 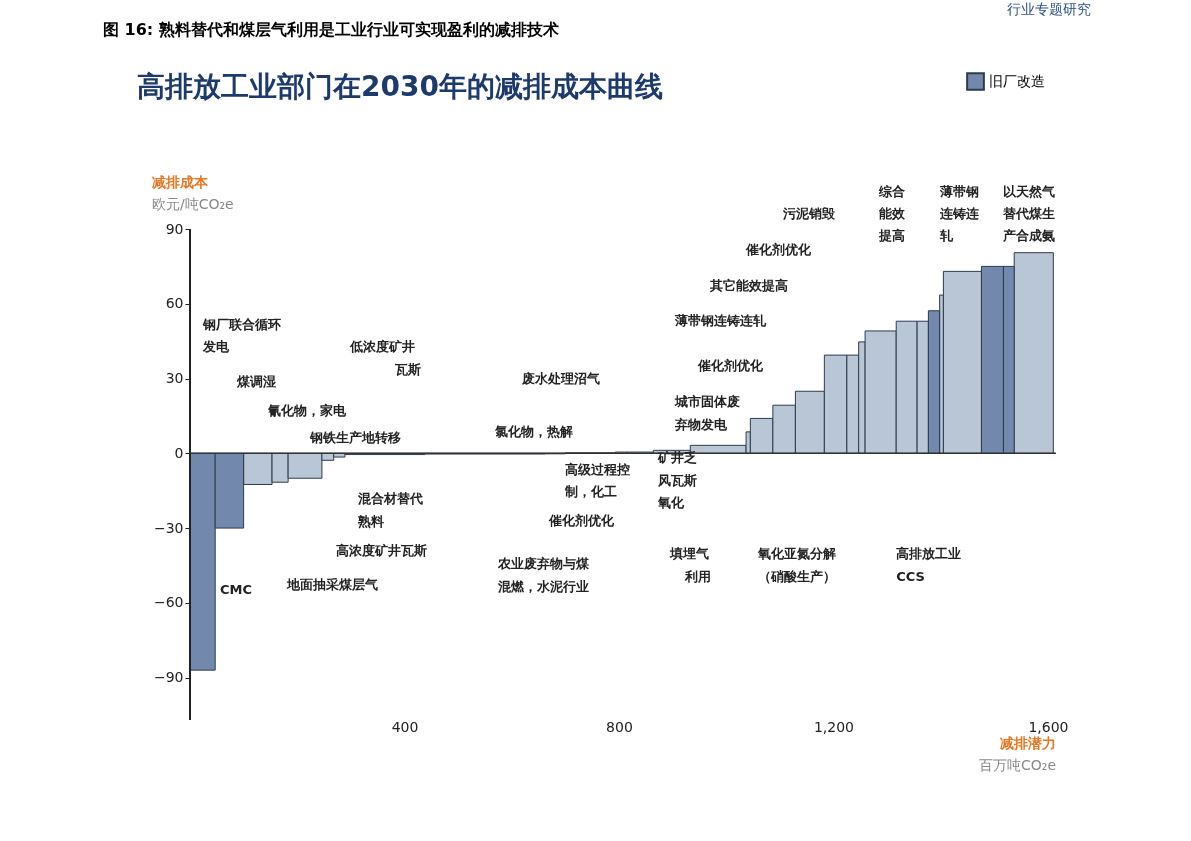 What do you see at coordinates (174, 303) in the screenshot?
I see `y-tick-label: 60` at bounding box center [174, 303].